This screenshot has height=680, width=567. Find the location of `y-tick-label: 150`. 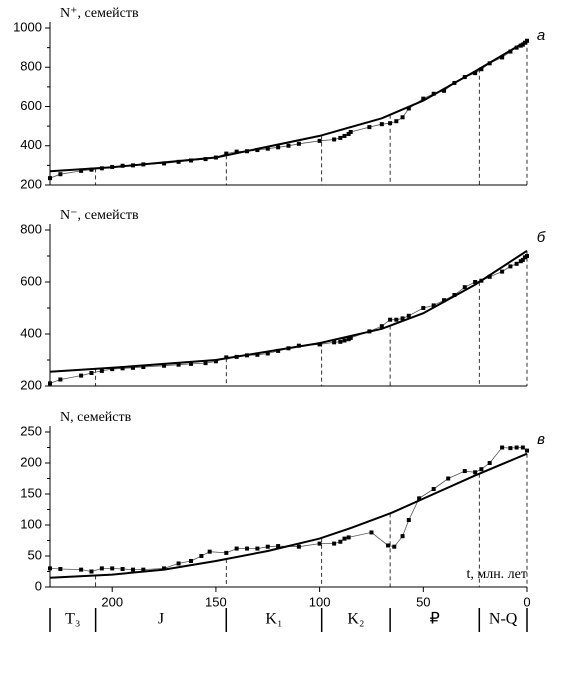

y-tick-label: 150 is located at coordinates (31, 492).